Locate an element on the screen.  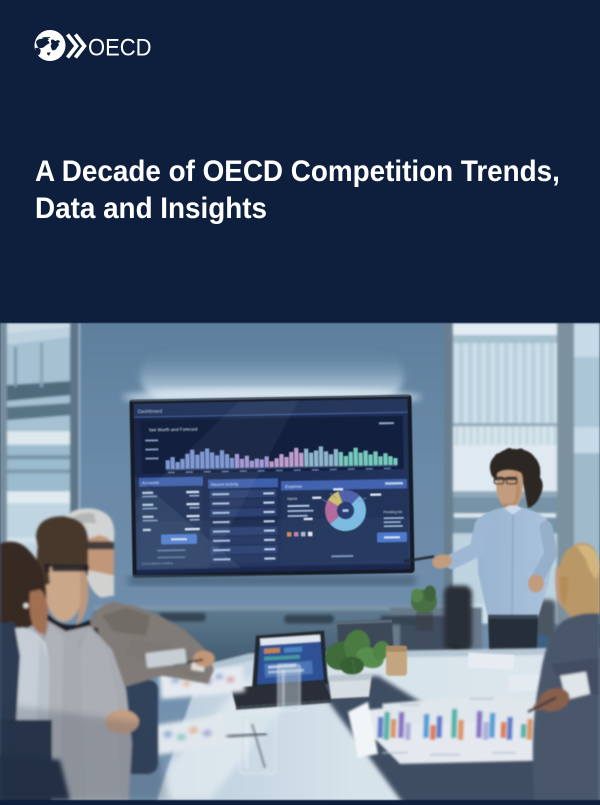
svg-text: Accounts is located at coordinates (150, 482).